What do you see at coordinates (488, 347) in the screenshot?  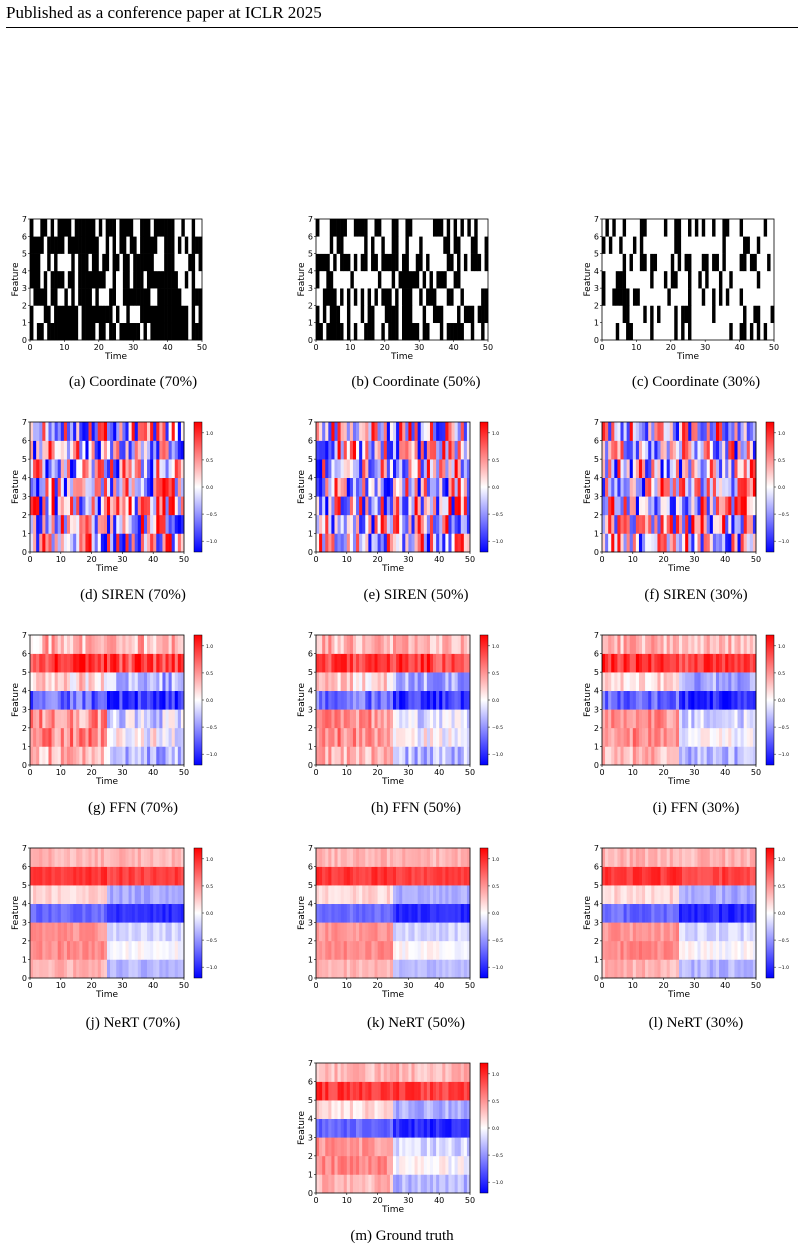 I see `x-tick-label: 50` at bounding box center [488, 347].